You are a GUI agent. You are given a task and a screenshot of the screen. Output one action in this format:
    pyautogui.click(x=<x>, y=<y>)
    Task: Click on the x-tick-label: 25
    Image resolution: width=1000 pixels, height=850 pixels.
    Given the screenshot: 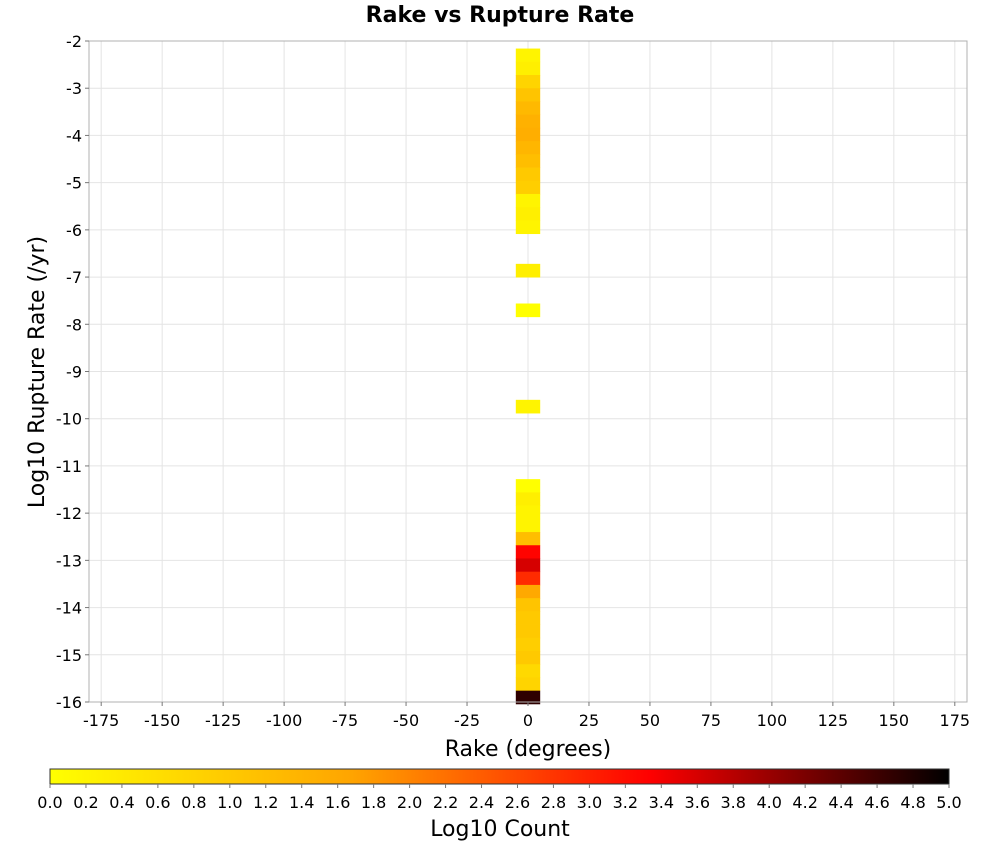 What is the action you would take?
    pyautogui.click(x=589, y=720)
    